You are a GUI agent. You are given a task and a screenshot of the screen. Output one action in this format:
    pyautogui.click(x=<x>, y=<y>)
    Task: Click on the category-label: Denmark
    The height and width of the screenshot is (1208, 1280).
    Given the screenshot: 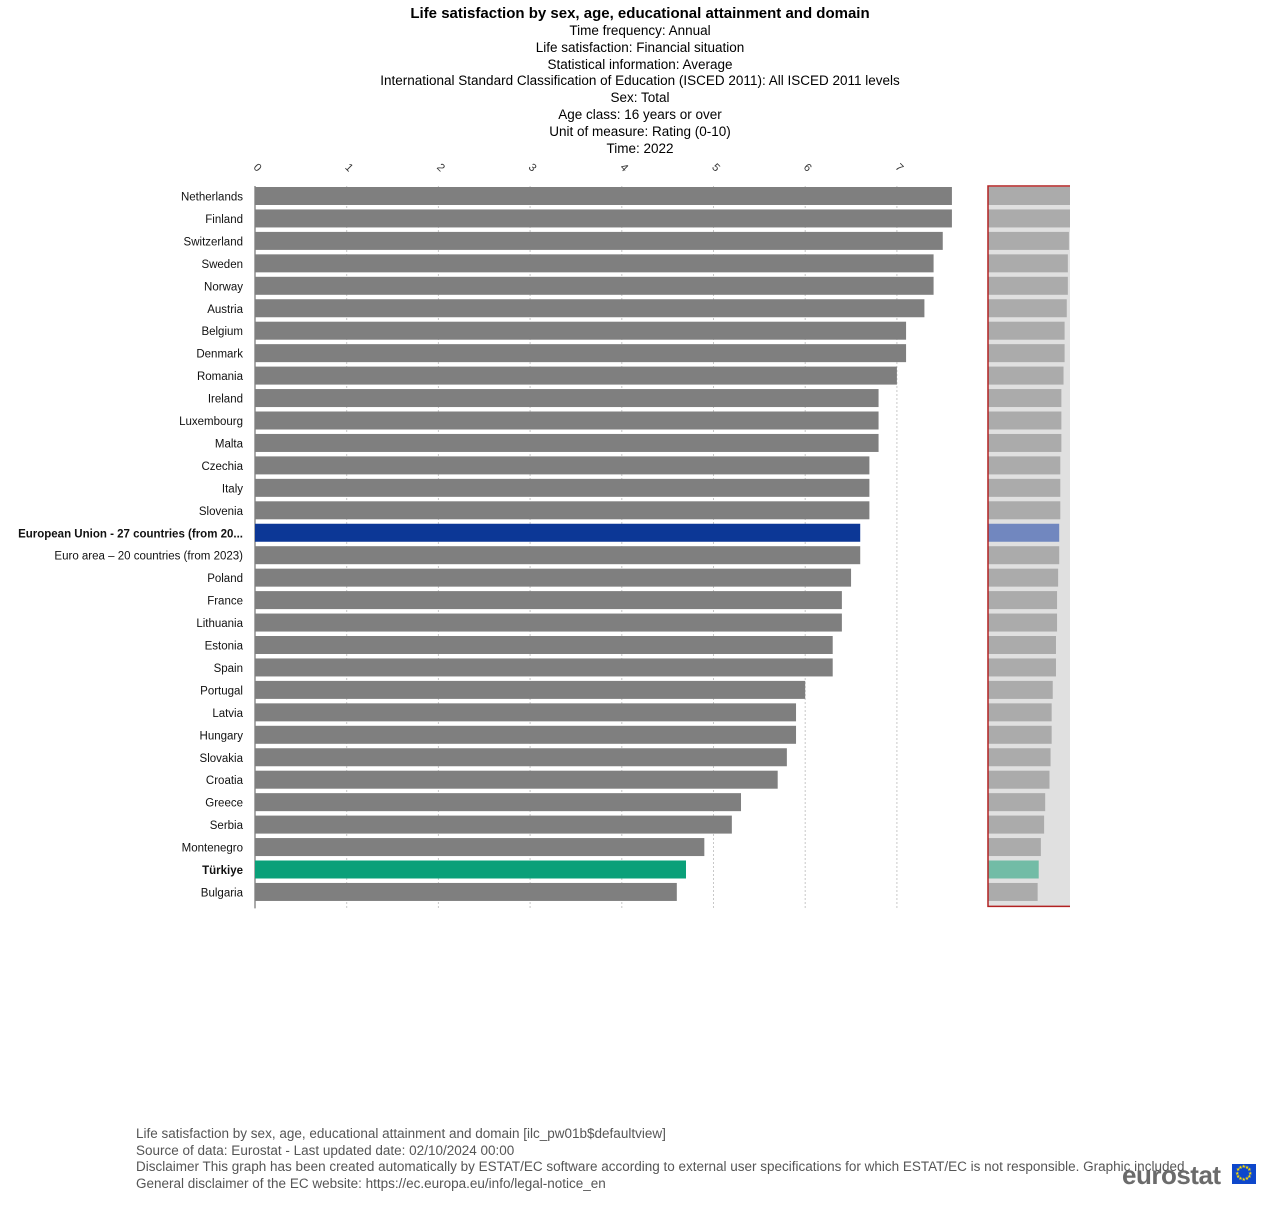 What is the action you would take?
    pyautogui.click(x=219, y=355)
    